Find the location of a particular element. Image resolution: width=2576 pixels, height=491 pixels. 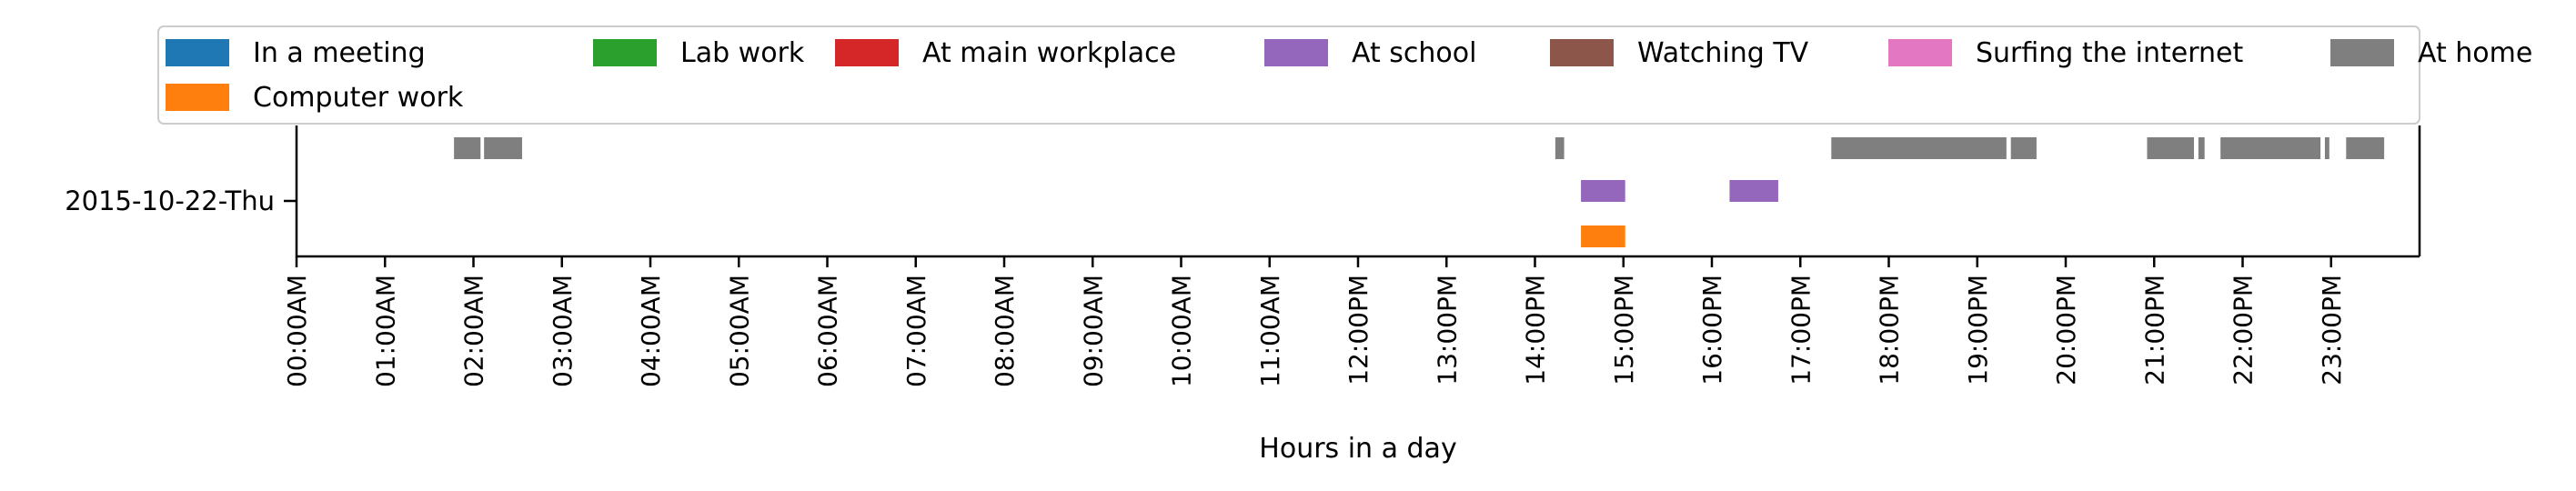

legend-item: In a meeting is located at coordinates (296, 53).